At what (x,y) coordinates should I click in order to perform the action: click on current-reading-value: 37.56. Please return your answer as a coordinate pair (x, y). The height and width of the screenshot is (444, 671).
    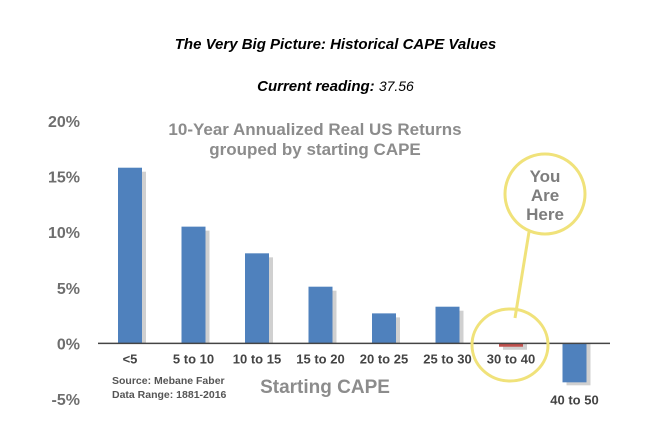
    Looking at the image, I should click on (396, 86).